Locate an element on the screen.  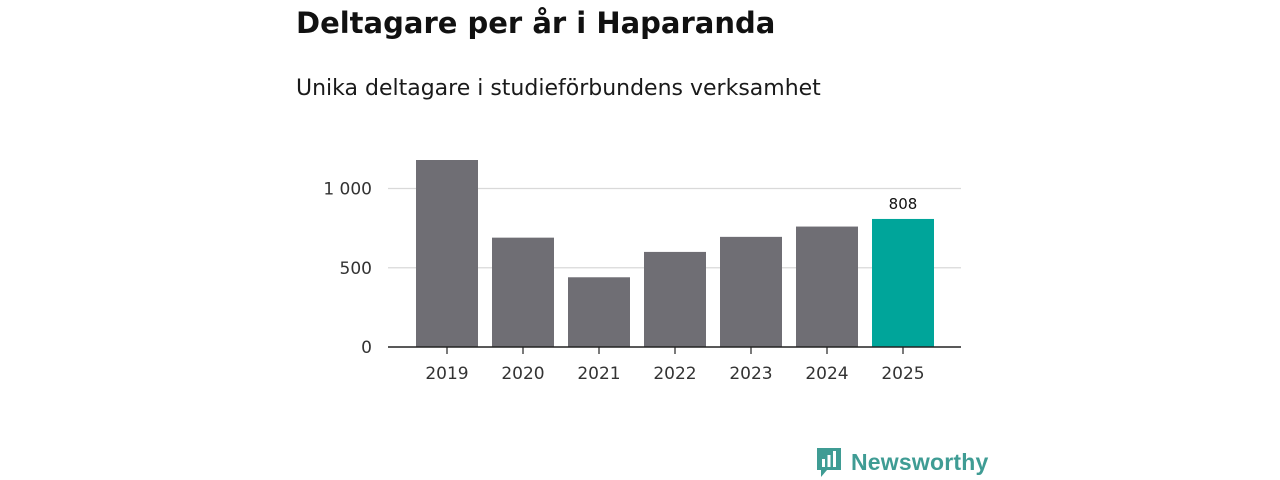
chart-title: Deltagare per år i Haparanda is located at coordinates (536, 23).